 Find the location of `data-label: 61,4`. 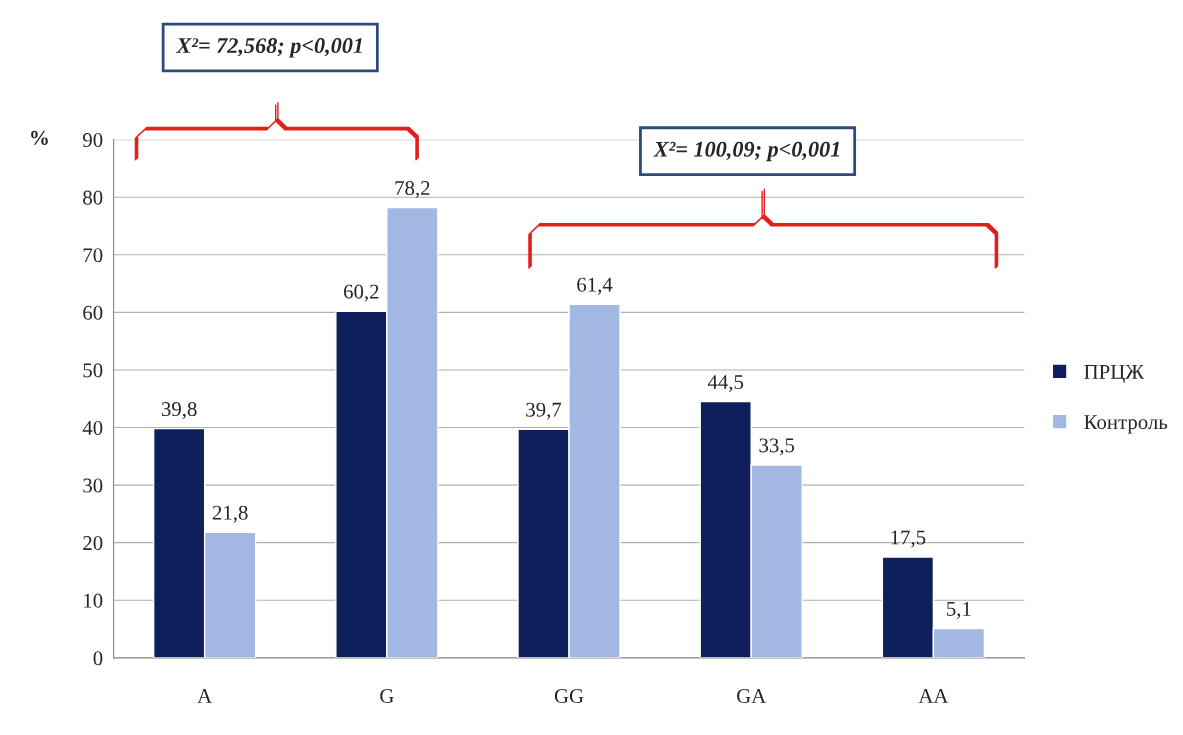

data-label: 61,4 is located at coordinates (595, 286).